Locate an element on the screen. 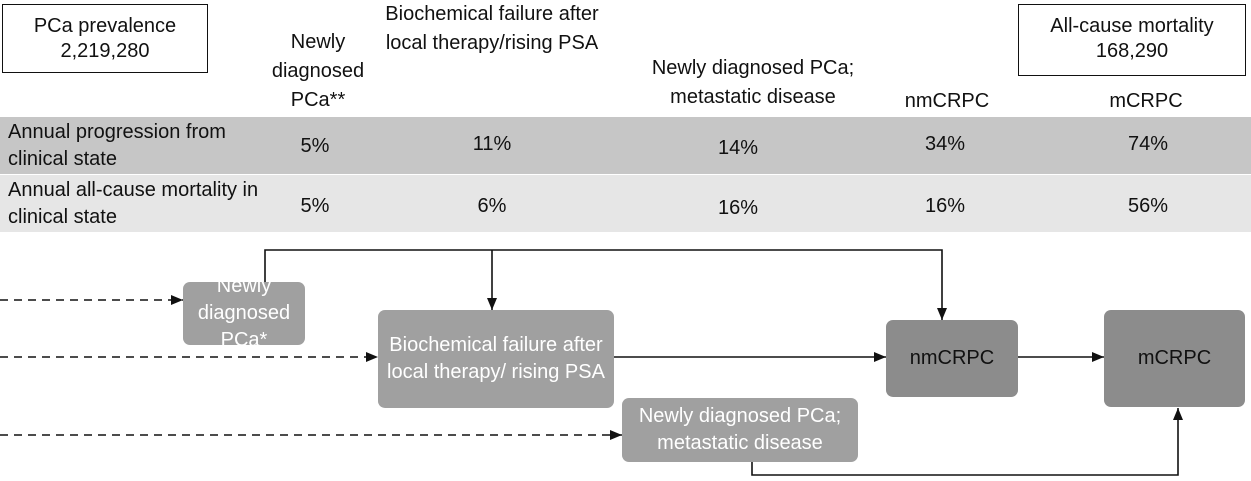 This screenshot has height=481, width=1251. node-label: Newly diagnosed PCa* is located at coordinates (244, 313).